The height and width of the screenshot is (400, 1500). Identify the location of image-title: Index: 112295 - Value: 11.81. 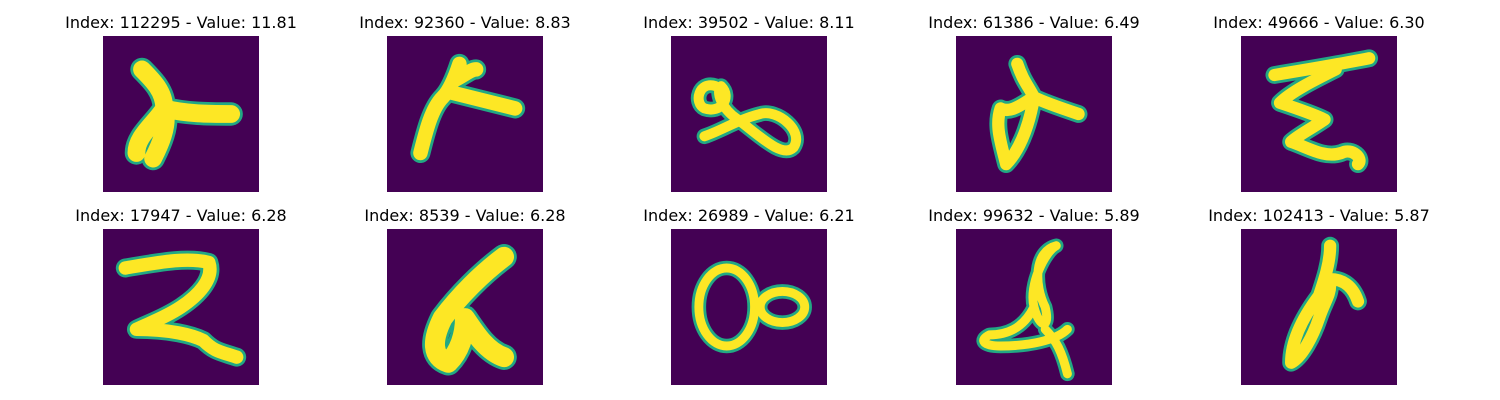
(181, 22).